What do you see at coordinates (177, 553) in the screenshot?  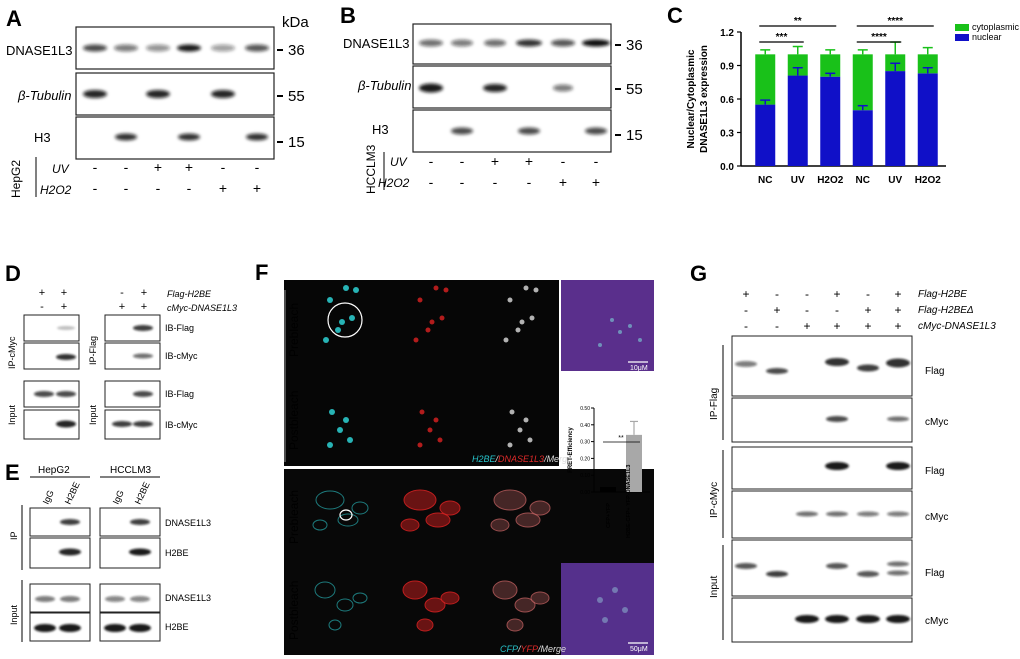 I see `panel-e-blot-label: H2BE` at bounding box center [177, 553].